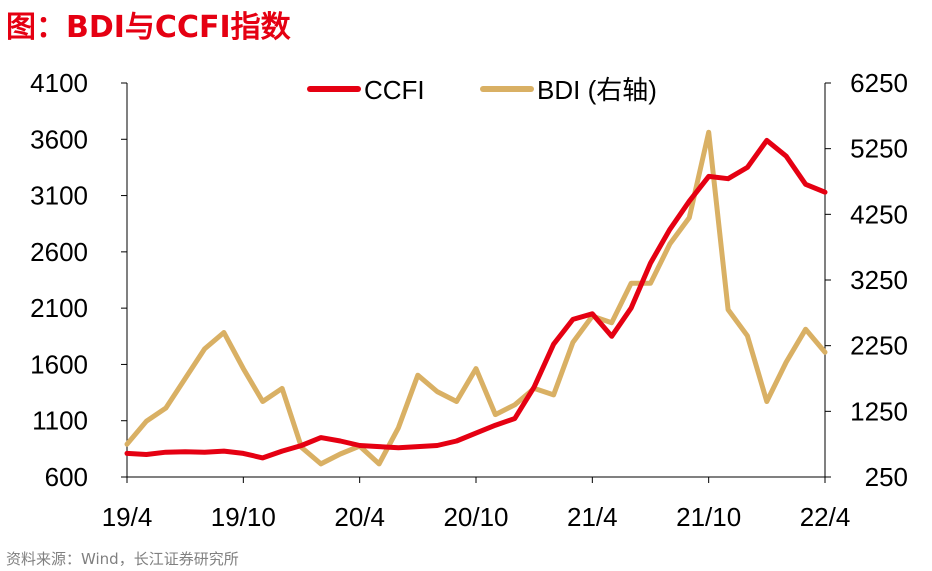  Describe the element at coordinates (59, 196) in the screenshot. I see `left-tick-label: 3100` at that location.